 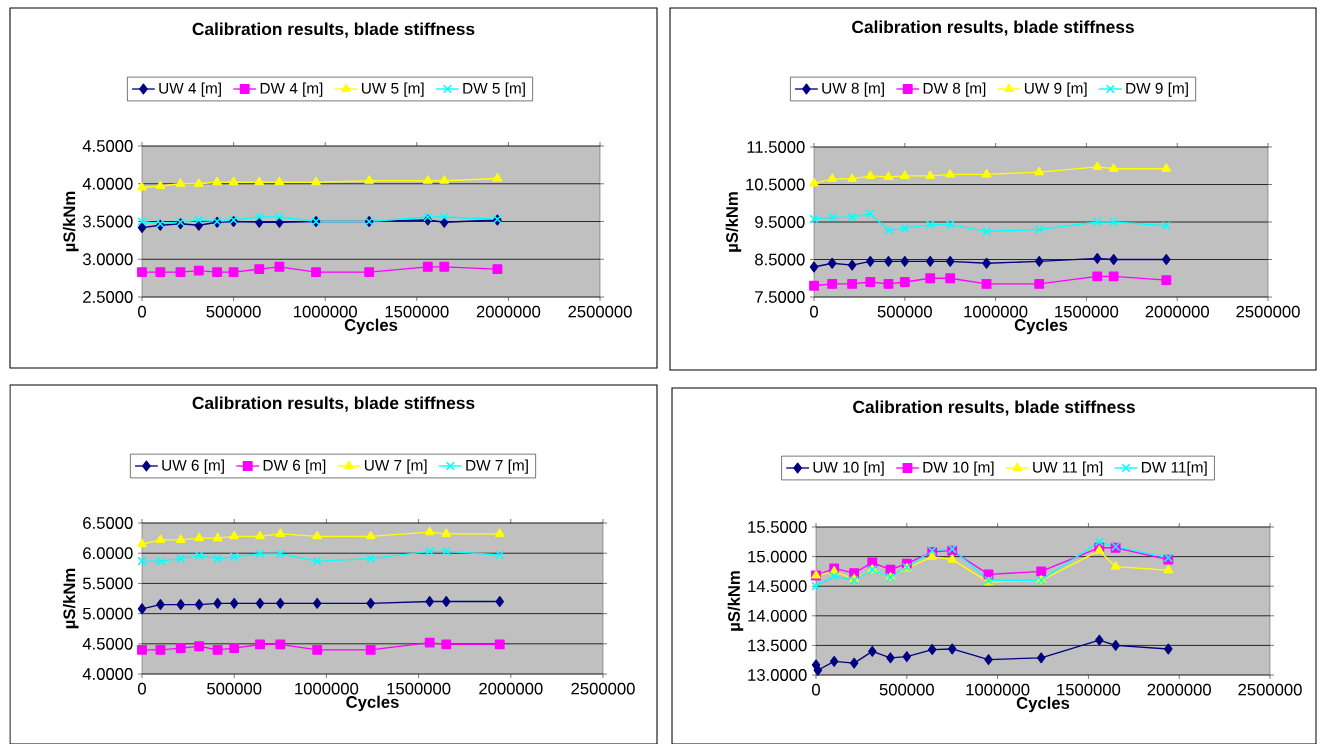 What do you see at coordinates (494, 89) in the screenshot?
I see `legend-label: DW 5 [m]` at bounding box center [494, 89].